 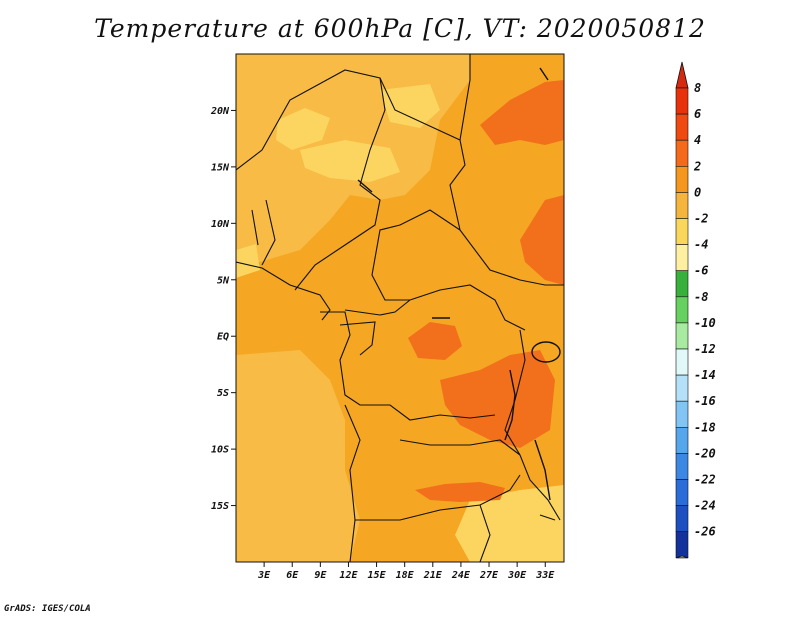 What do you see at coordinates (701, 219) in the screenshot?
I see `colorbar-label: -2` at bounding box center [701, 219].